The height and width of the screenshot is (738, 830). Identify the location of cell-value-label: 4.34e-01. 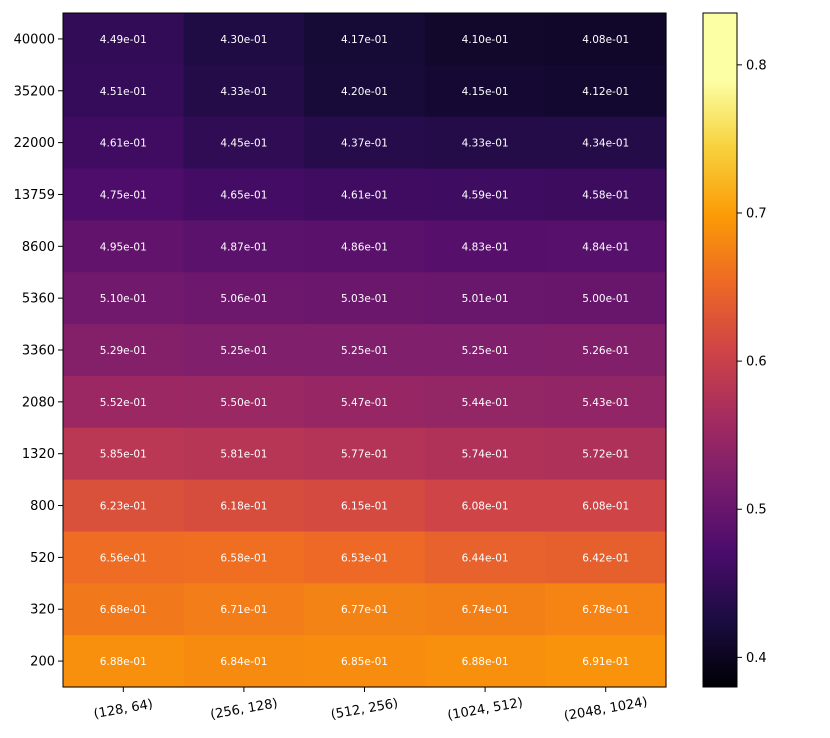
(605, 144).